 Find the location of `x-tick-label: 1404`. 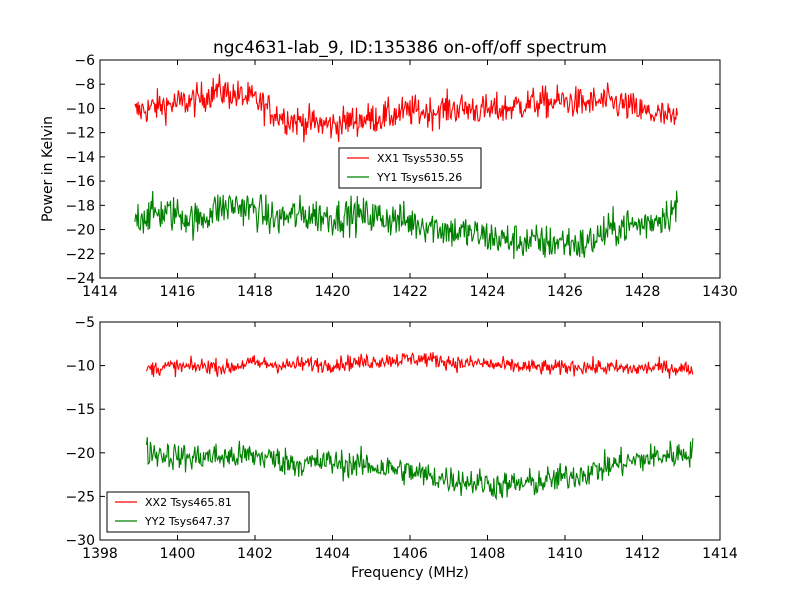

x-tick-label: 1404 is located at coordinates (333, 554).